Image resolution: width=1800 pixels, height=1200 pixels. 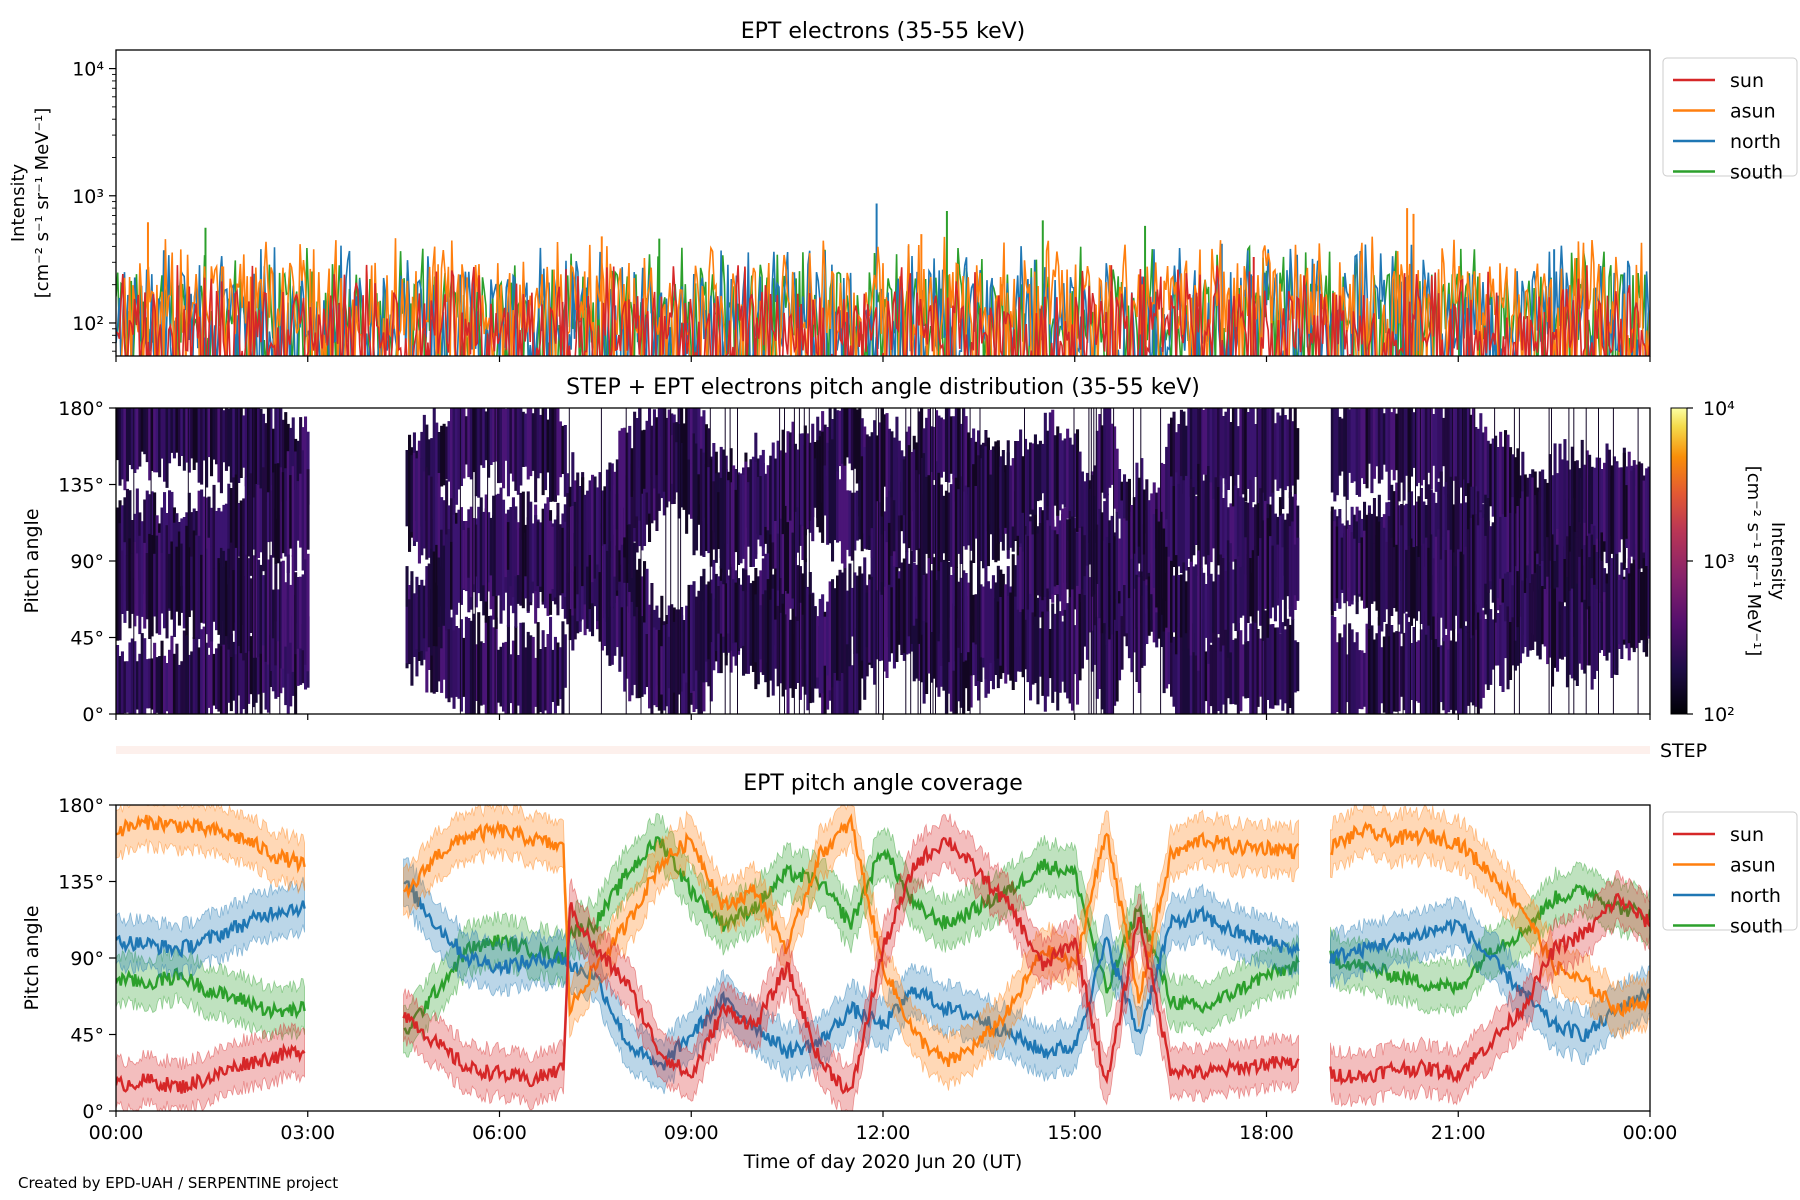 What do you see at coordinates (1755, 896) in the screenshot?
I see `legend-label-north: north` at bounding box center [1755, 896].